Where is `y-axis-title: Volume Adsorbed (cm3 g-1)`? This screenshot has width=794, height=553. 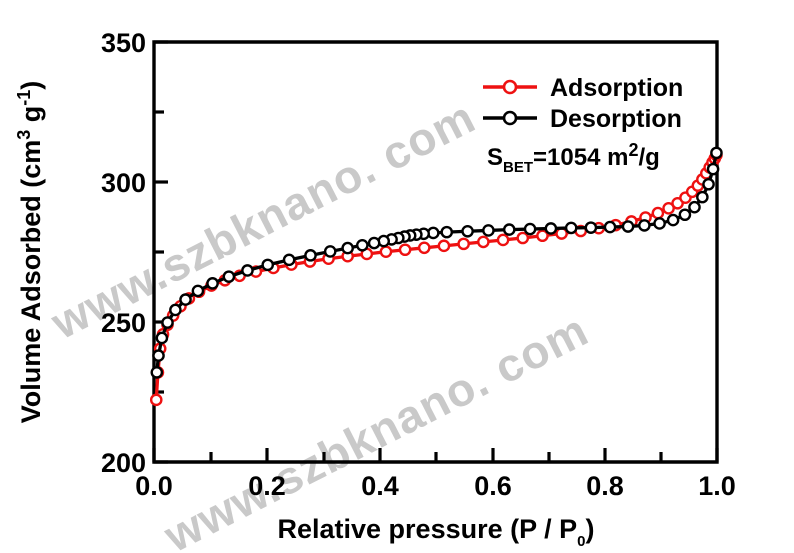 y-axis-title: Volume Adsorbed (cm3 g-1) is located at coordinates (30, 252).